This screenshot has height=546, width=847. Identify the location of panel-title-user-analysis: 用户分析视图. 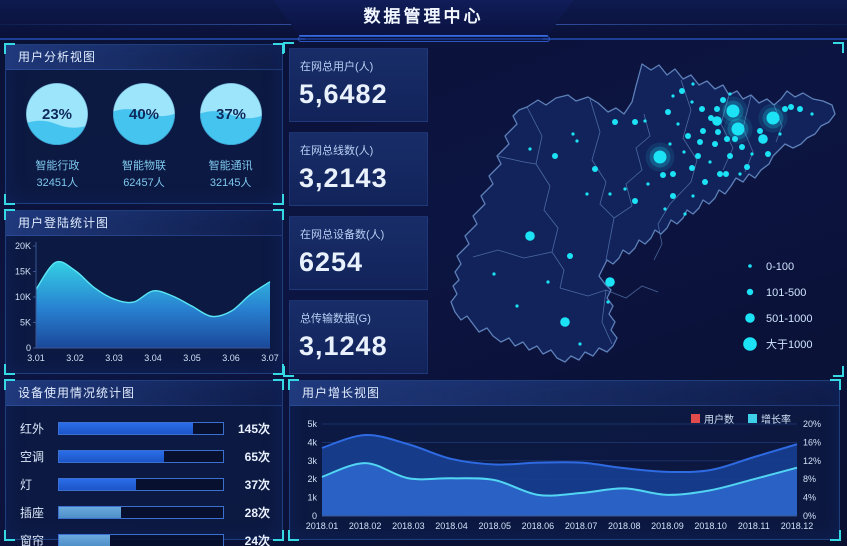
(144, 57).